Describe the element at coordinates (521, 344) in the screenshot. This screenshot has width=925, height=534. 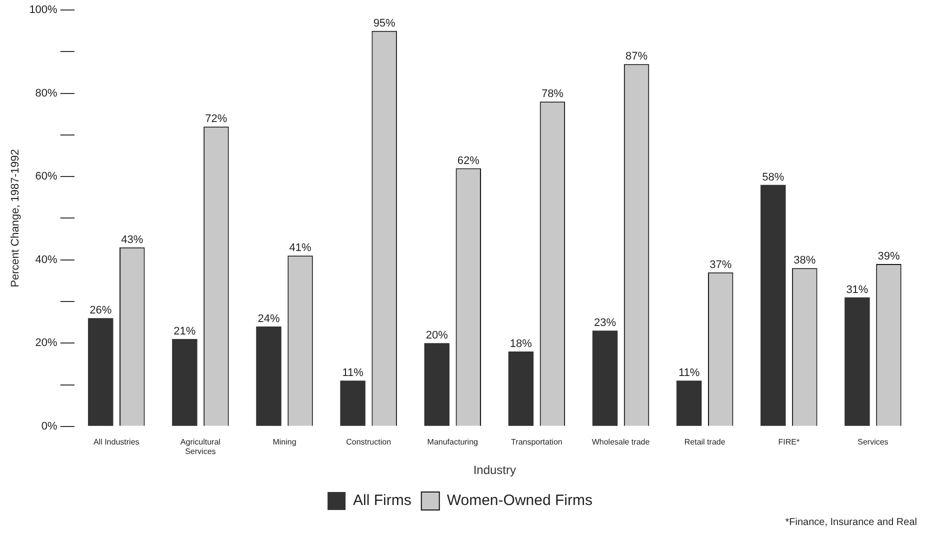
I see `data-label: 18%` at that location.